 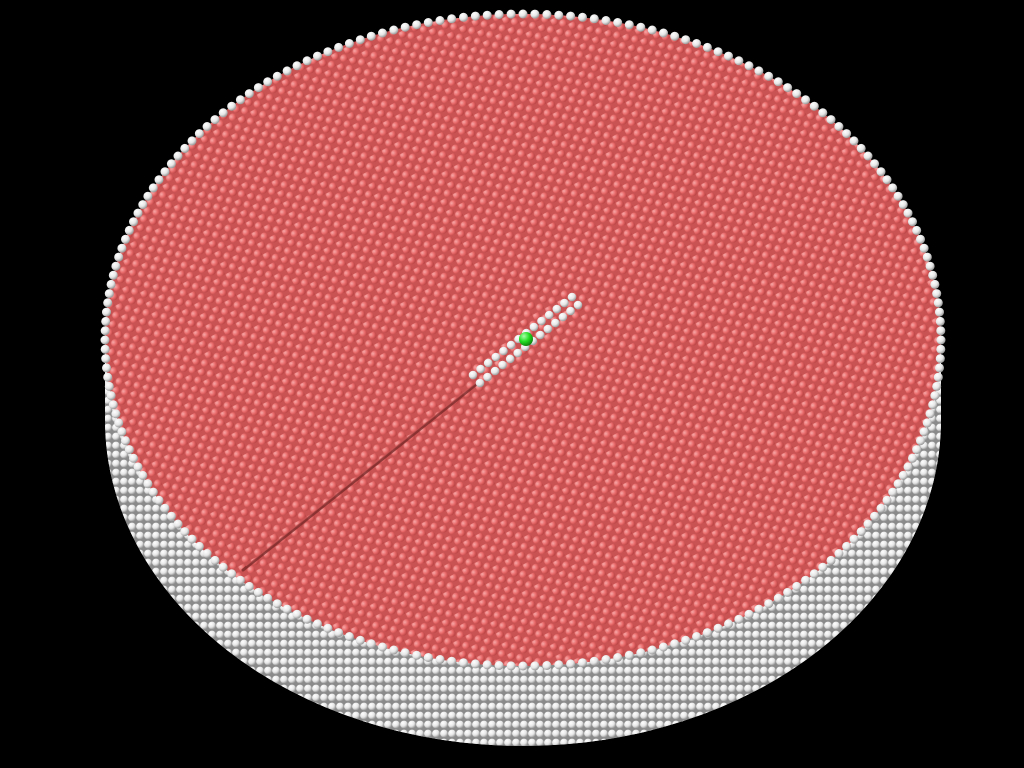 I want to click on marker-atom-green, so click(x=526, y=339).